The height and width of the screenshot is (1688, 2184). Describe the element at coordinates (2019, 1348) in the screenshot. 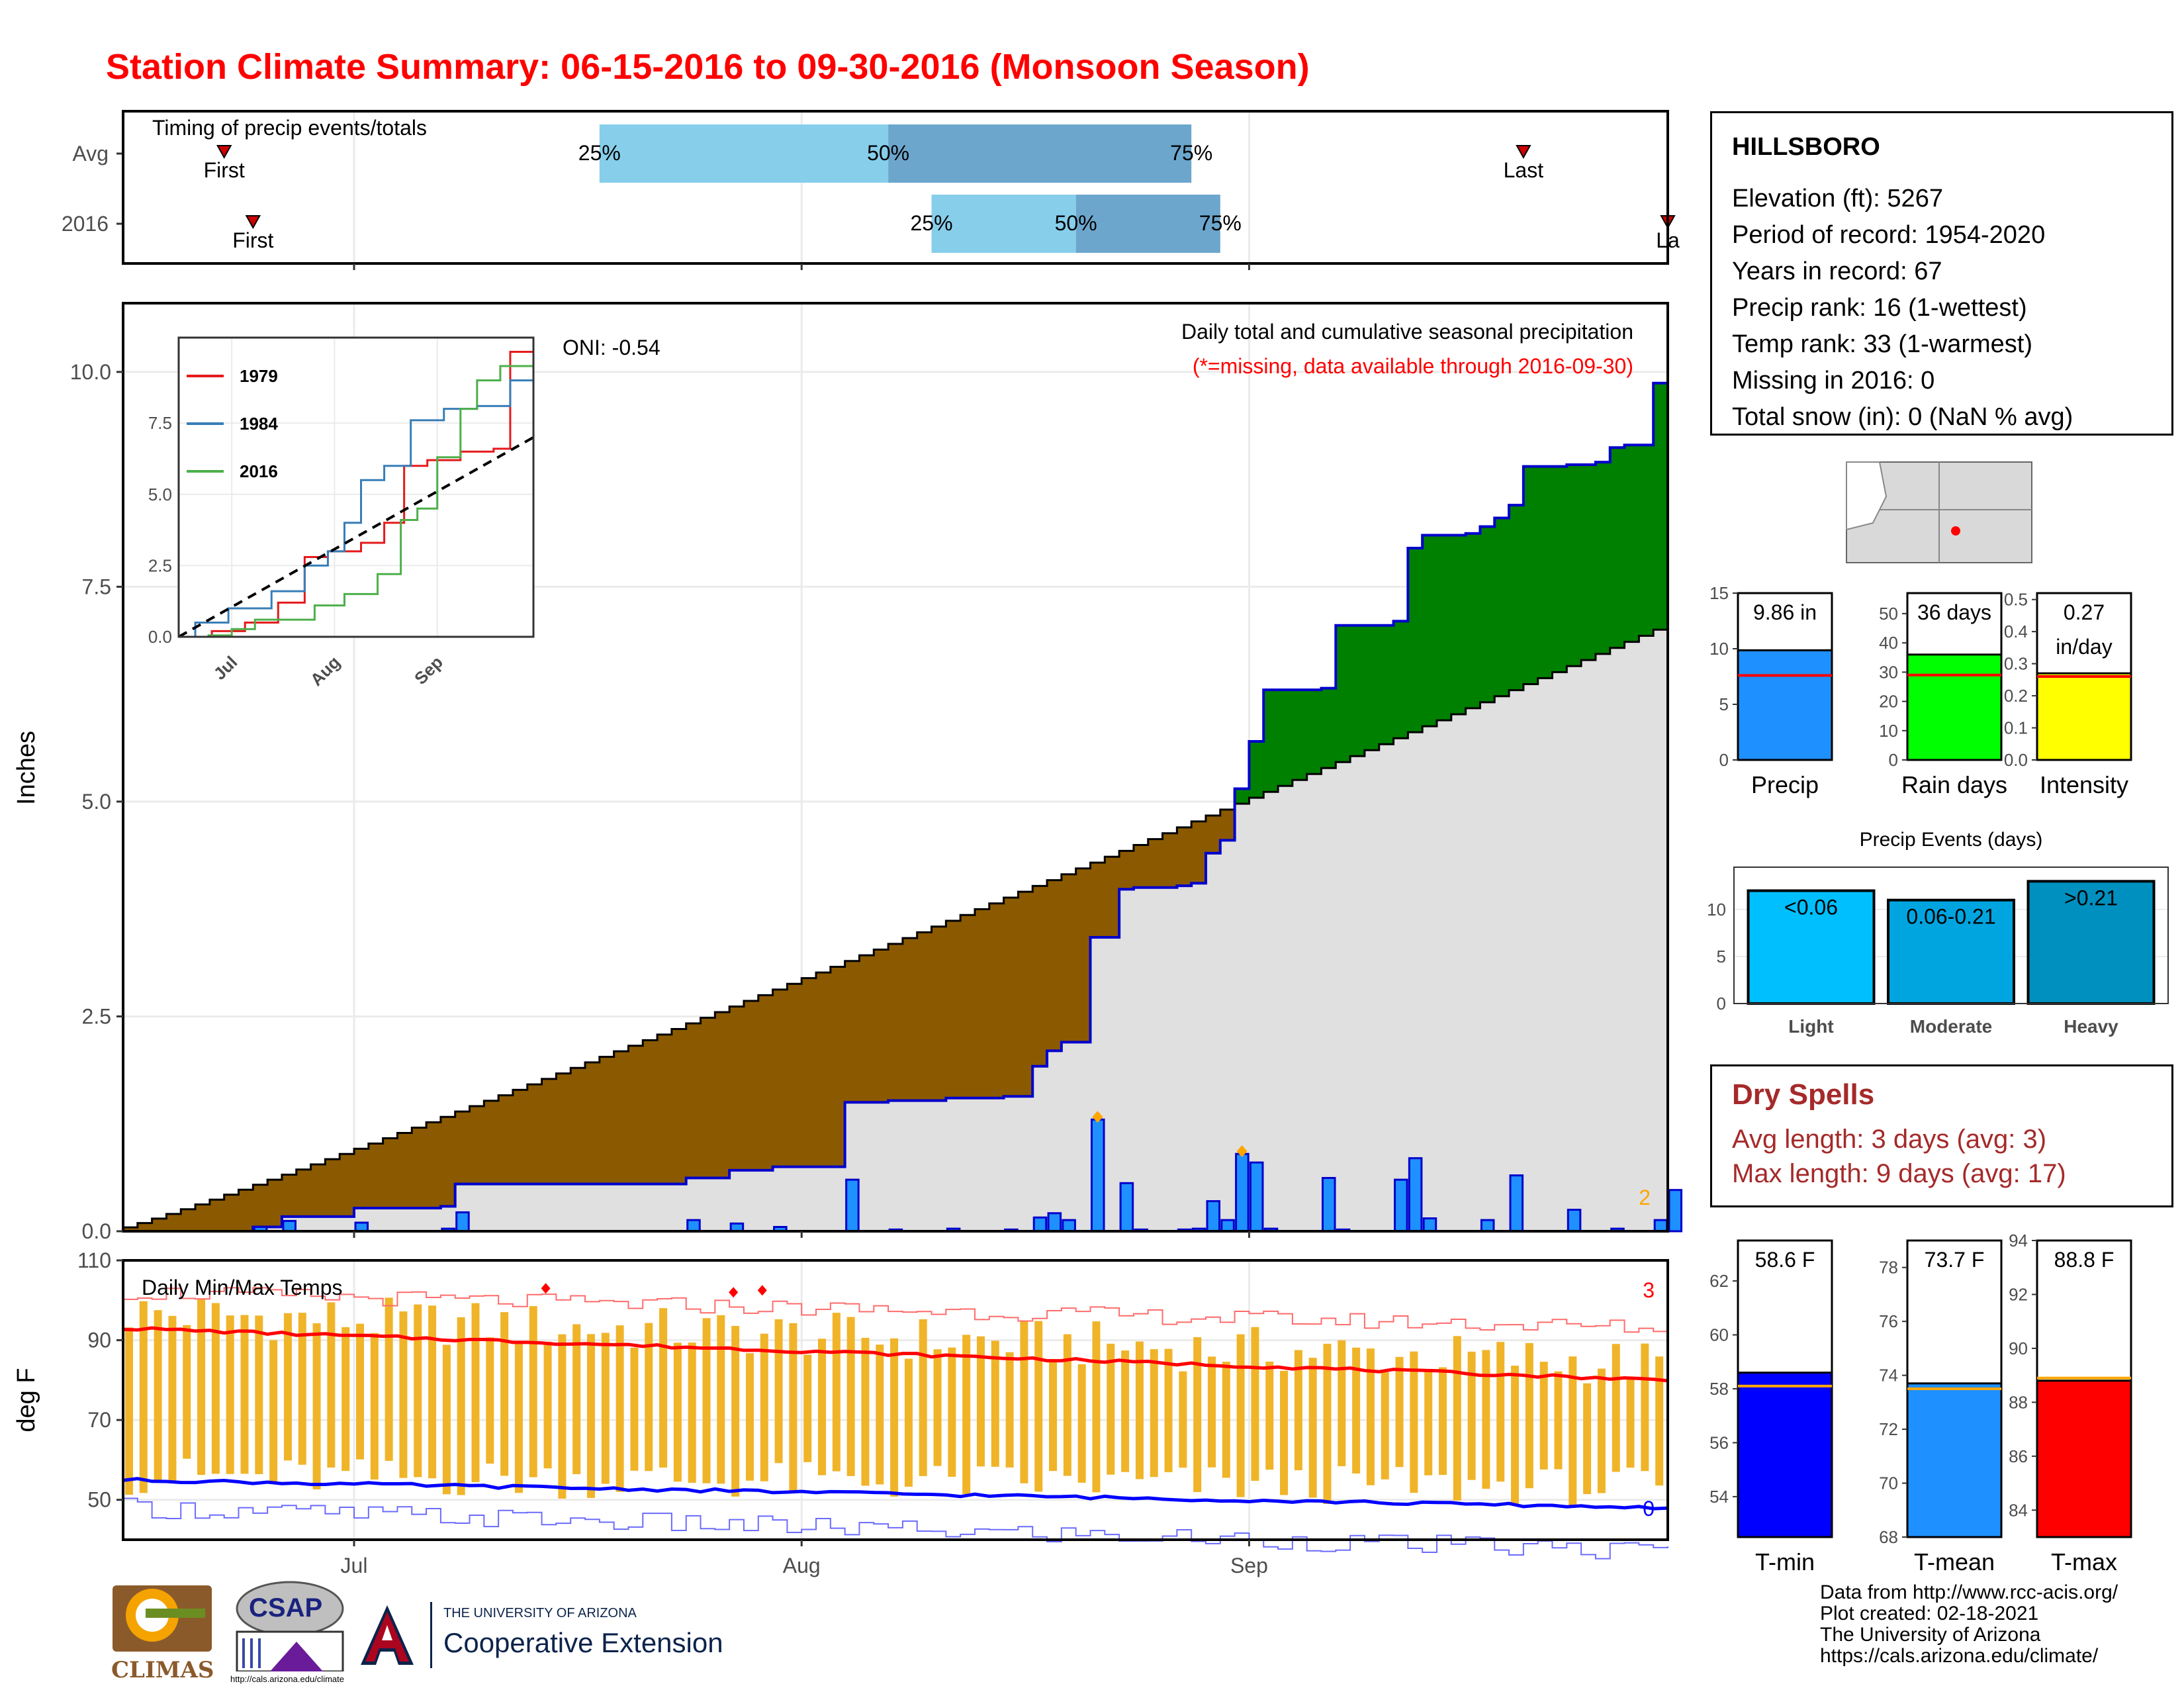

I see `temp-tmax-ytick-label: 90` at that location.